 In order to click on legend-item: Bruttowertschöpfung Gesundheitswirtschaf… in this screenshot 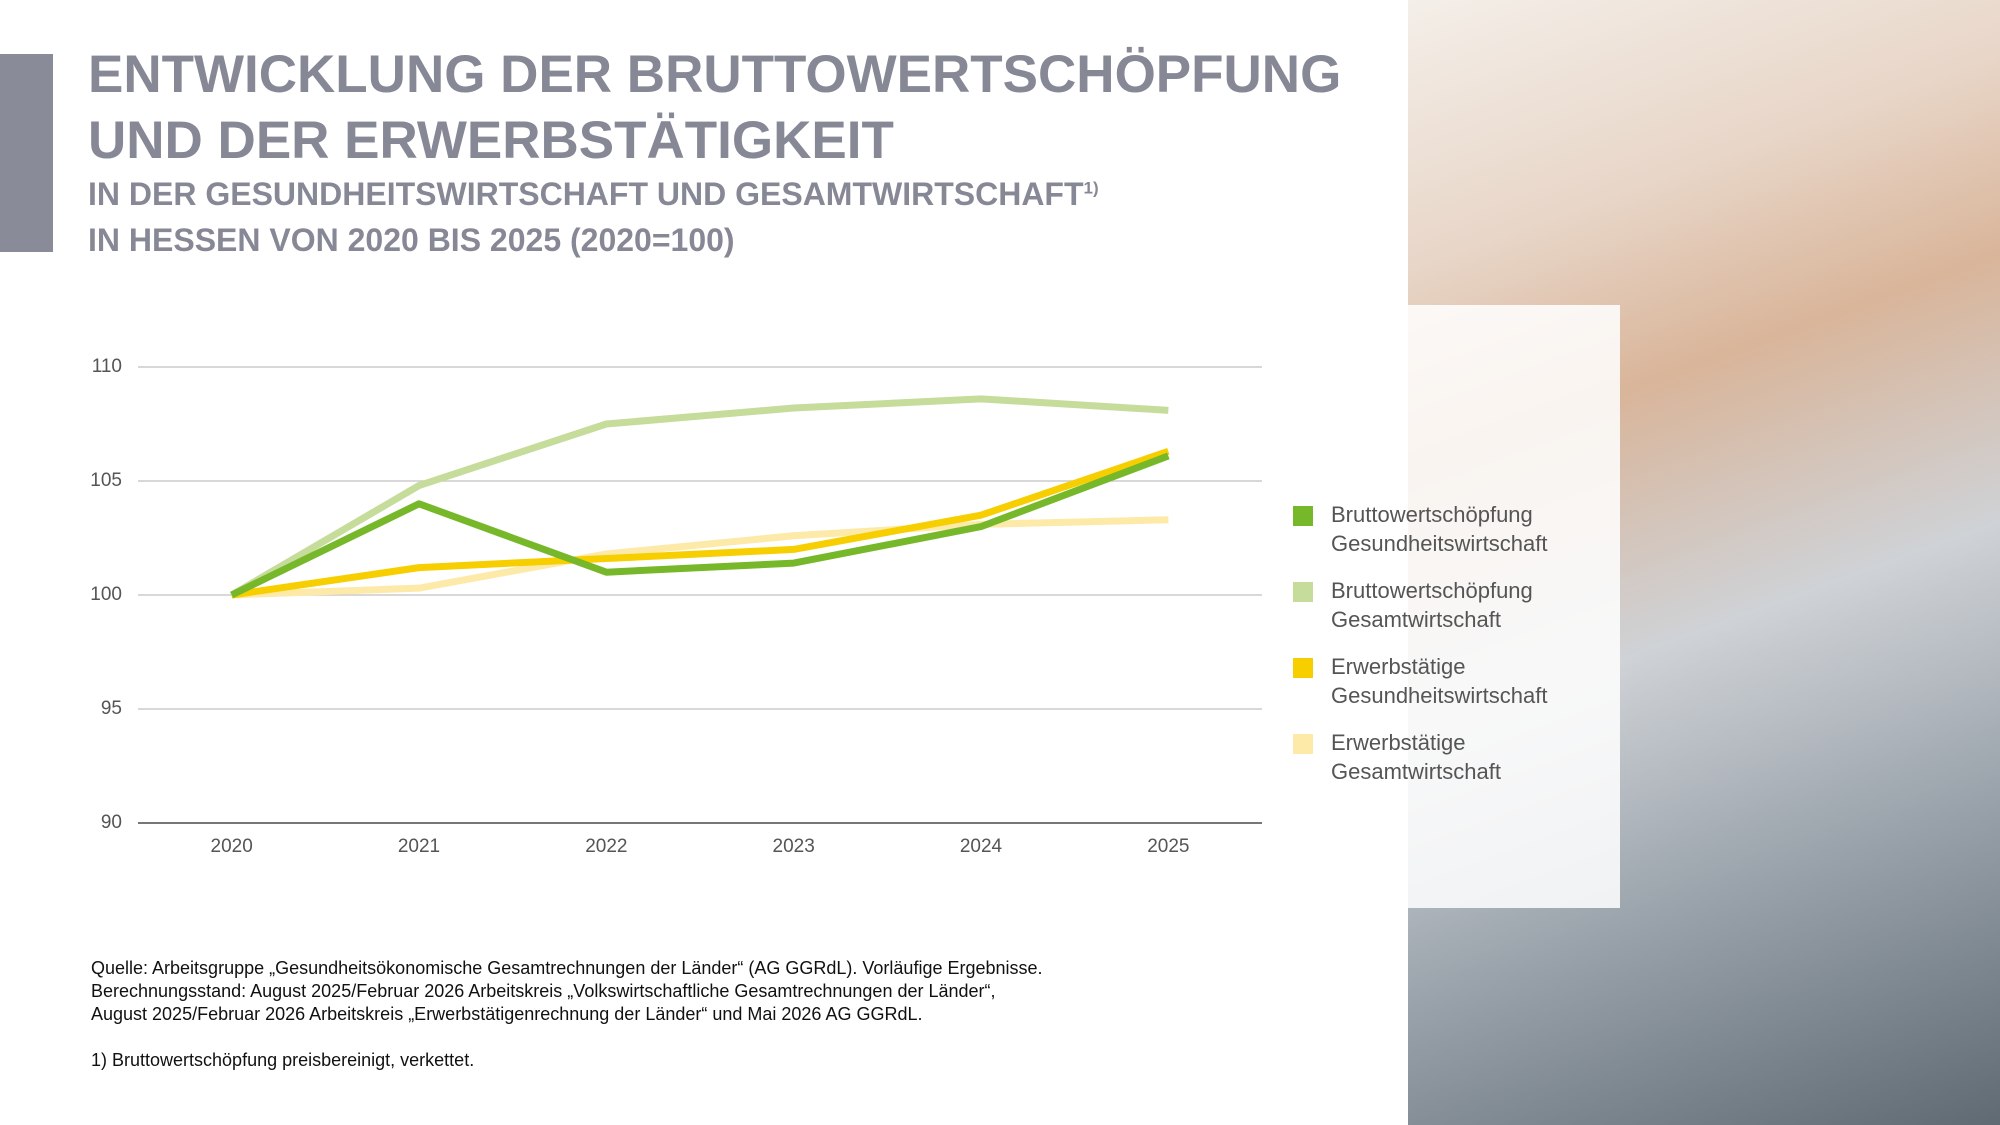, I will do `click(1442, 538)`.